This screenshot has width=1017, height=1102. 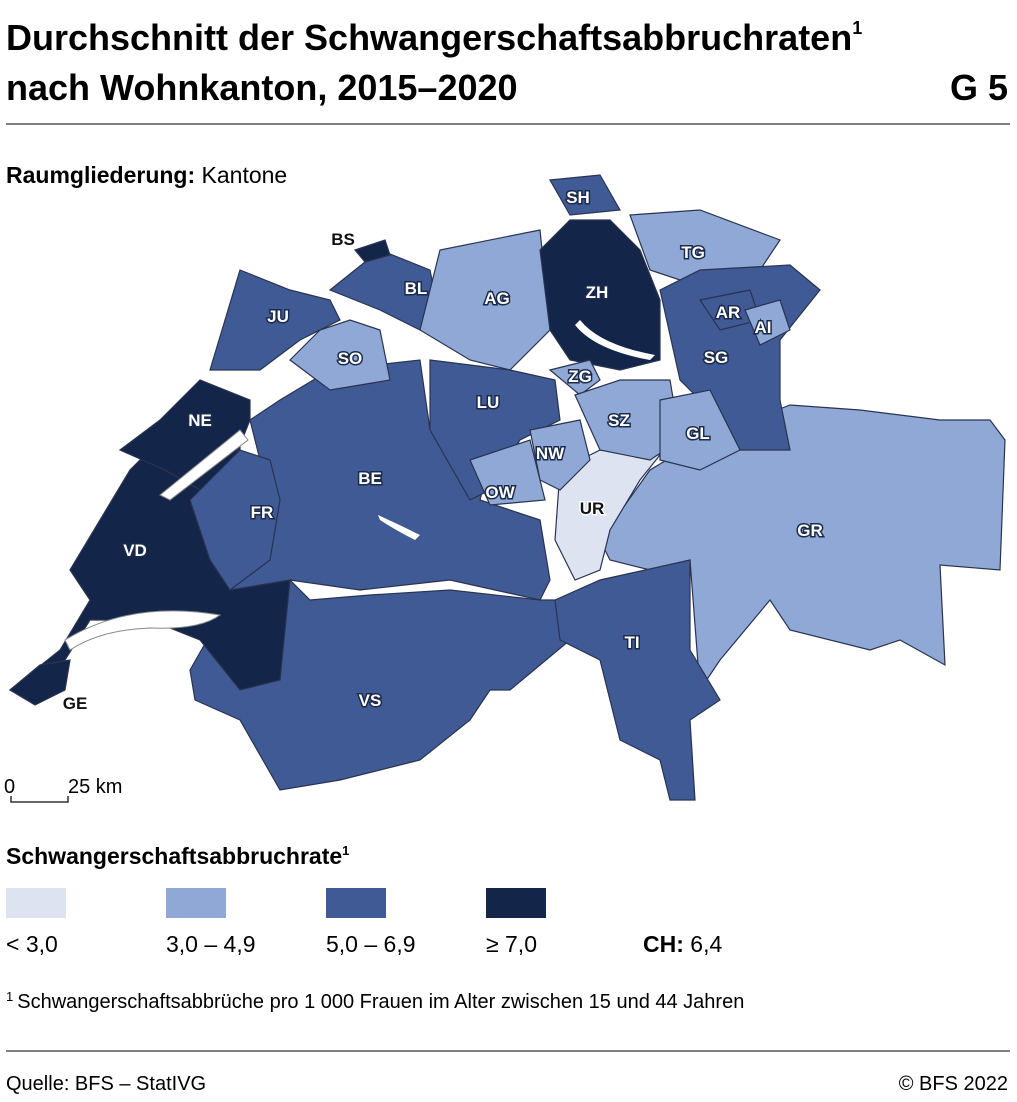 I want to click on canton-label: AI, so click(x=763, y=327).